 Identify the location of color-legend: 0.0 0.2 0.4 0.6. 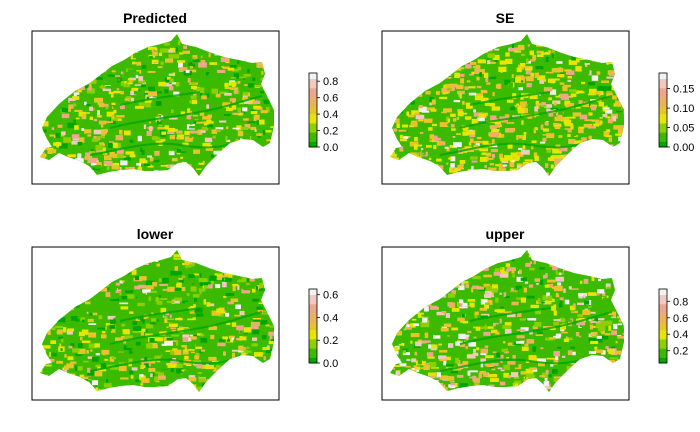
(323, 329).